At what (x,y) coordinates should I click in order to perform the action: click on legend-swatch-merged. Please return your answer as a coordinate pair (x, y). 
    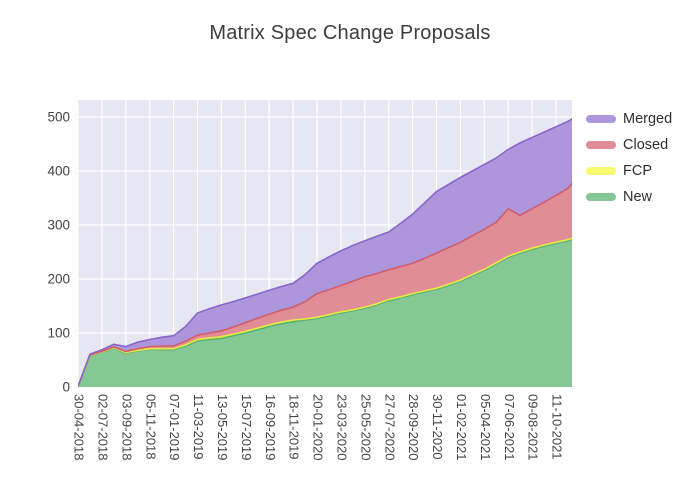
    Looking at the image, I should click on (601, 119).